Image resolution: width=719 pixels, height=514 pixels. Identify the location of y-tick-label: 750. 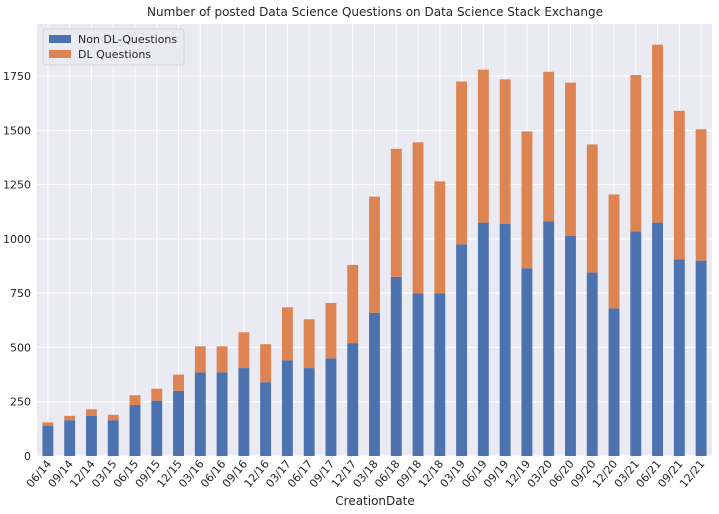
(20, 293).